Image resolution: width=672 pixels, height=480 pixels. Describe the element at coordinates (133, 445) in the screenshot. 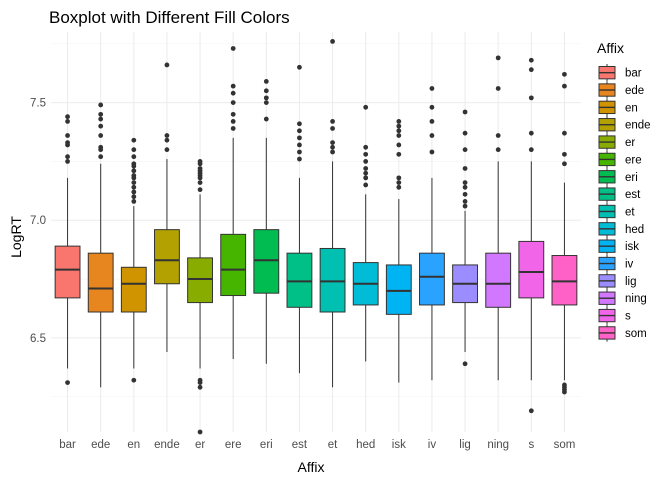

I see `x-tick-label: en` at that location.